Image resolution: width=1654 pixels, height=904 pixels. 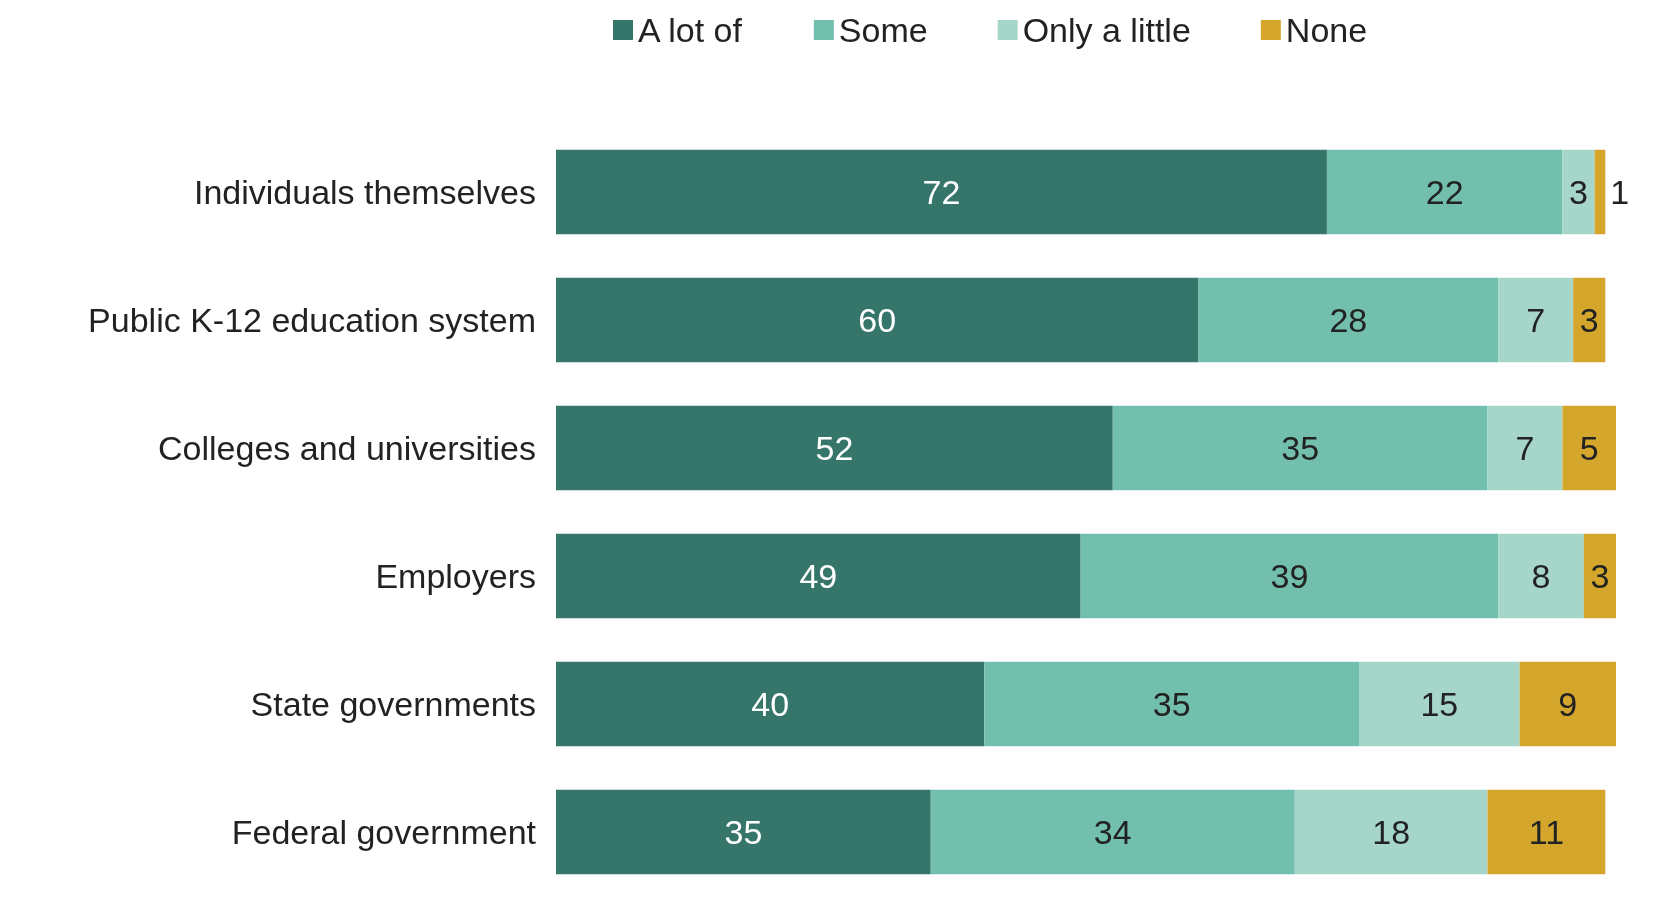 I want to click on data-label: 22, so click(x=1444, y=192).